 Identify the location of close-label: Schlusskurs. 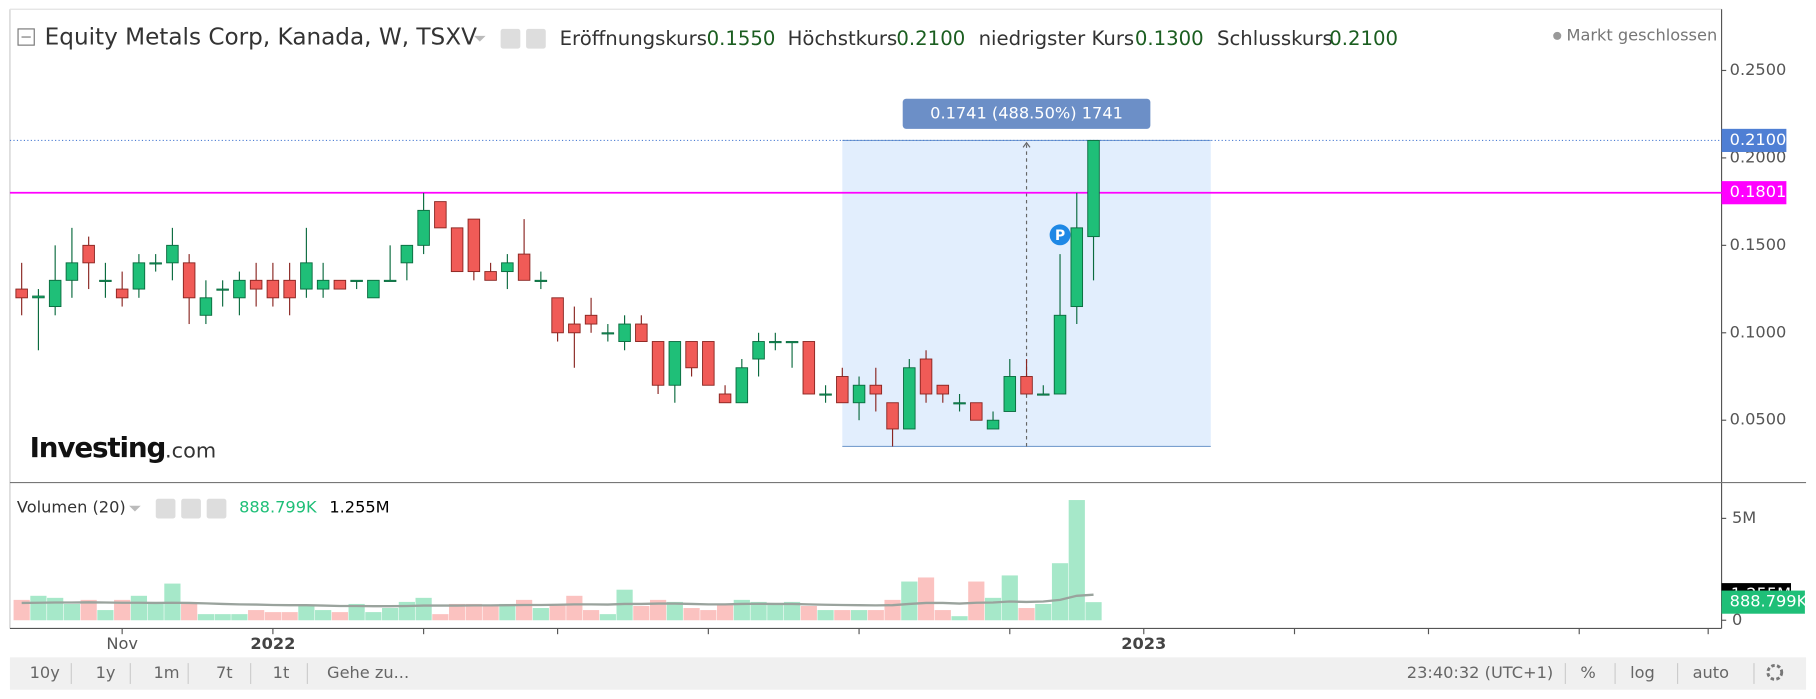
(1275, 38).